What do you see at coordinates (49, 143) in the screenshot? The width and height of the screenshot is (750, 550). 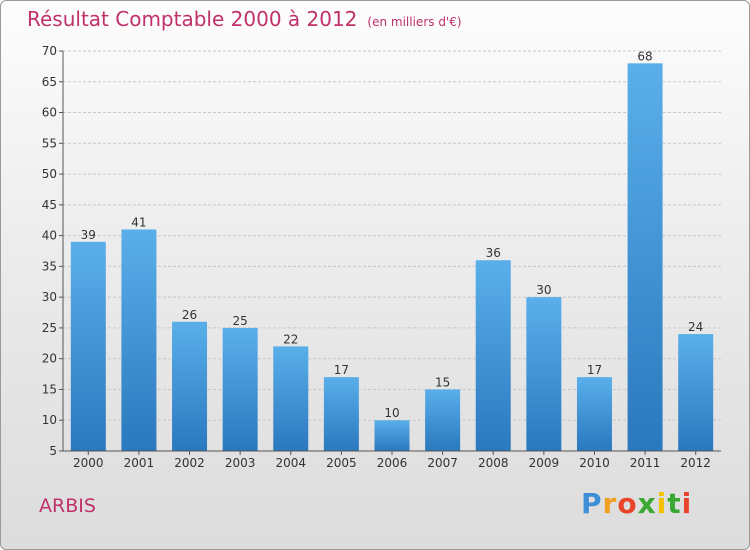 I see `y-tick-label: 55` at bounding box center [49, 143].